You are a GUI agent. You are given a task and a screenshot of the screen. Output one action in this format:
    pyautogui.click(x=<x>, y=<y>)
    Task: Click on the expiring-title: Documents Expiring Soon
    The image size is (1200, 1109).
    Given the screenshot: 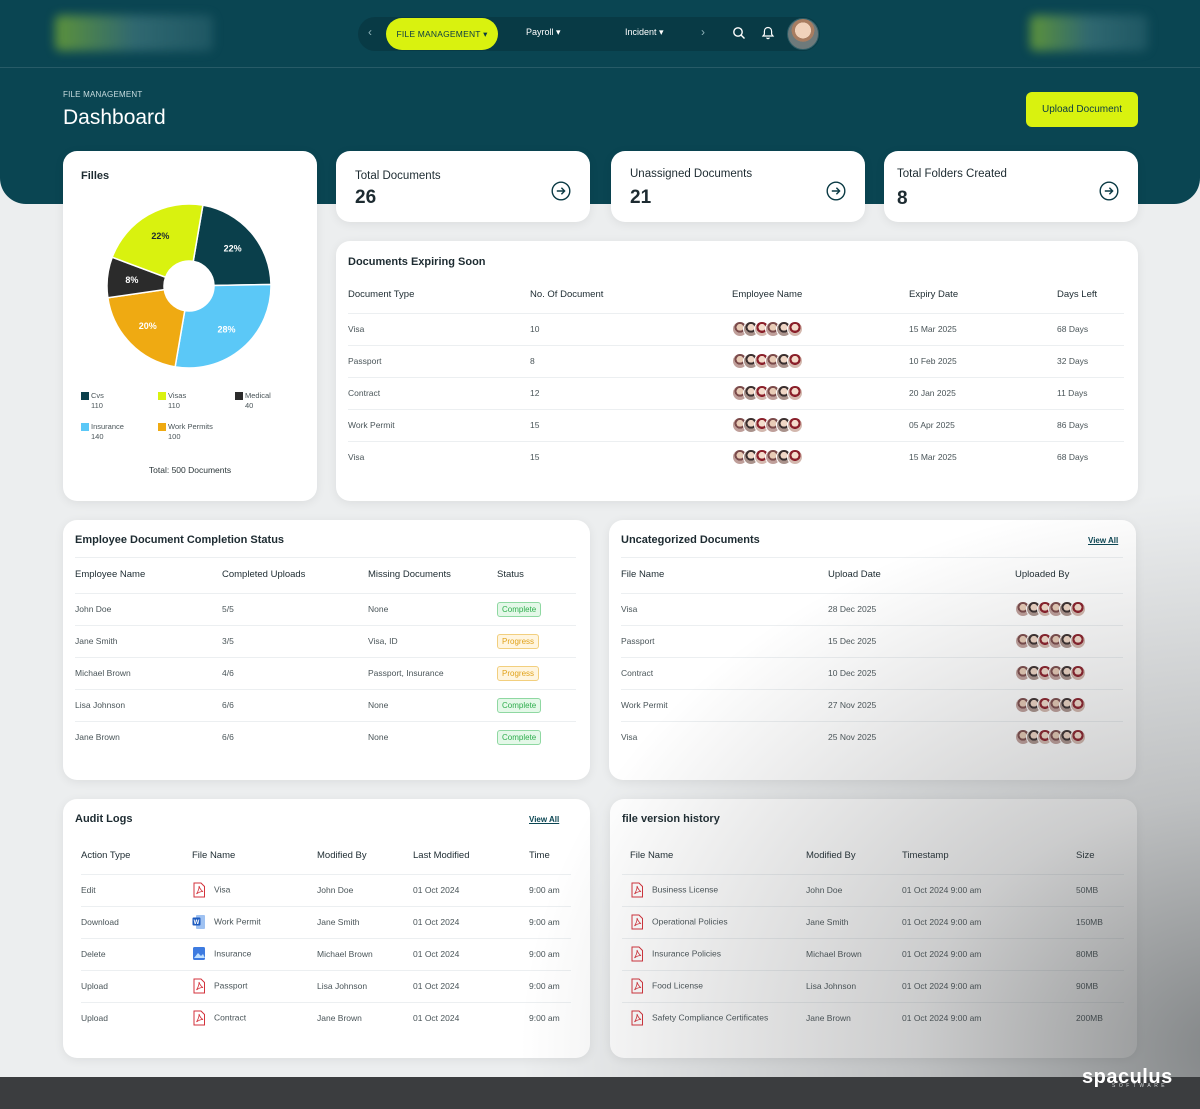 What is the action you would take?
    pyautogui.click(x=417, y=262)
    